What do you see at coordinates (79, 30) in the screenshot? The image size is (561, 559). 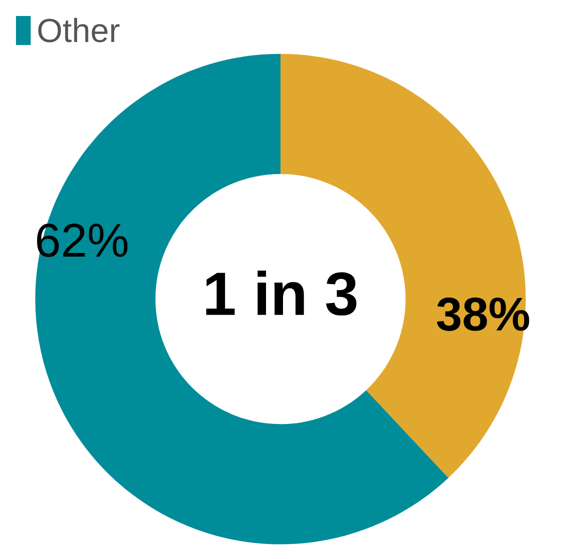 I see `legend-label: Other` at bounding box center [79, 30].